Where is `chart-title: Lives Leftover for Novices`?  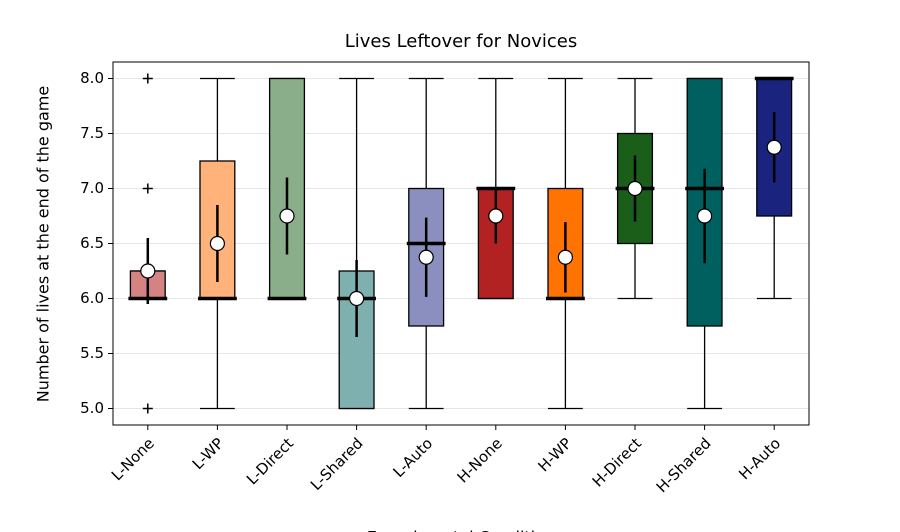
chart-title: Lives Leftover for Novices is located at coordinates (461, 41).